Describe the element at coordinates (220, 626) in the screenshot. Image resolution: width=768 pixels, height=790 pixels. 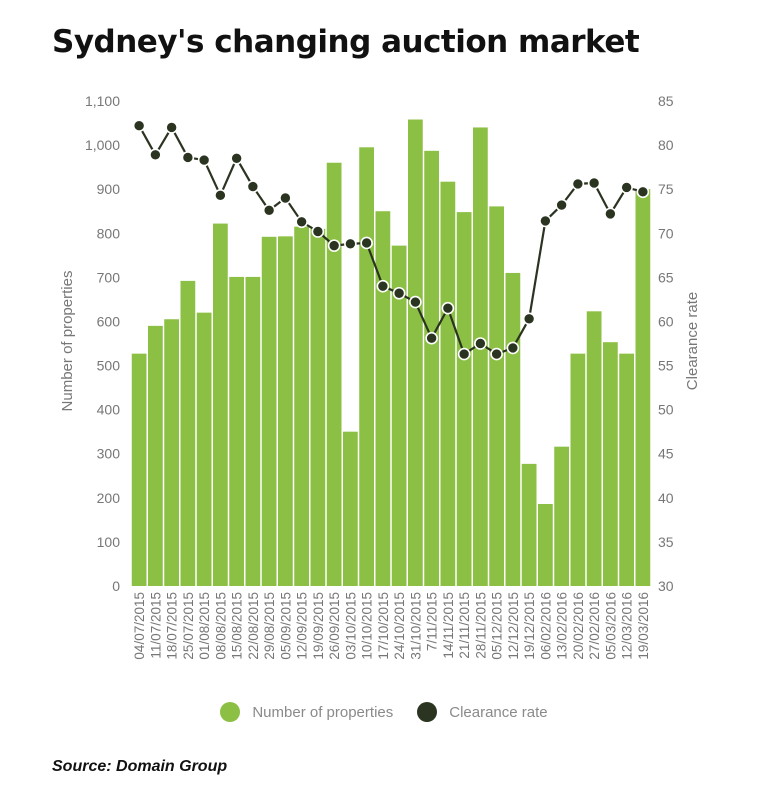
I see `x-tick-label: 08/08/2015` at that location.